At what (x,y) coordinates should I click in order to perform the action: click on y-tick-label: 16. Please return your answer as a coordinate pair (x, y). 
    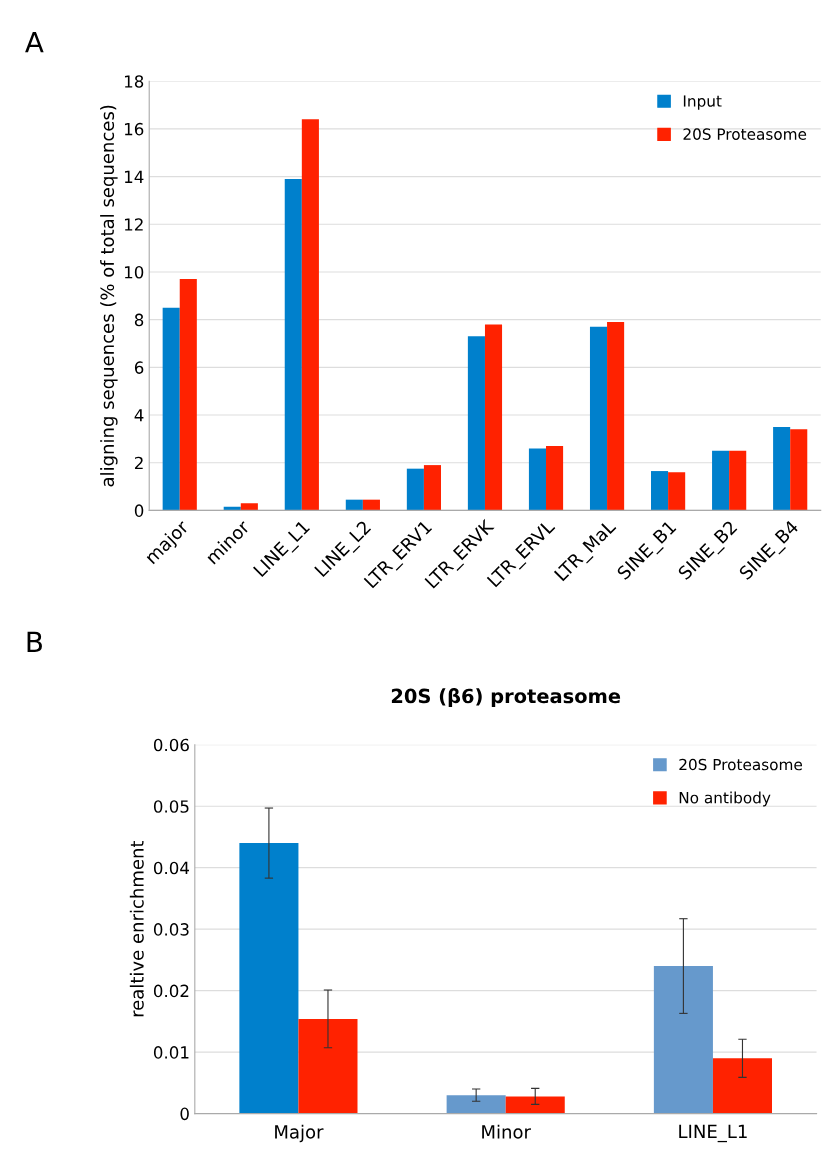
    Looking at the image, I should click on (134, 129).